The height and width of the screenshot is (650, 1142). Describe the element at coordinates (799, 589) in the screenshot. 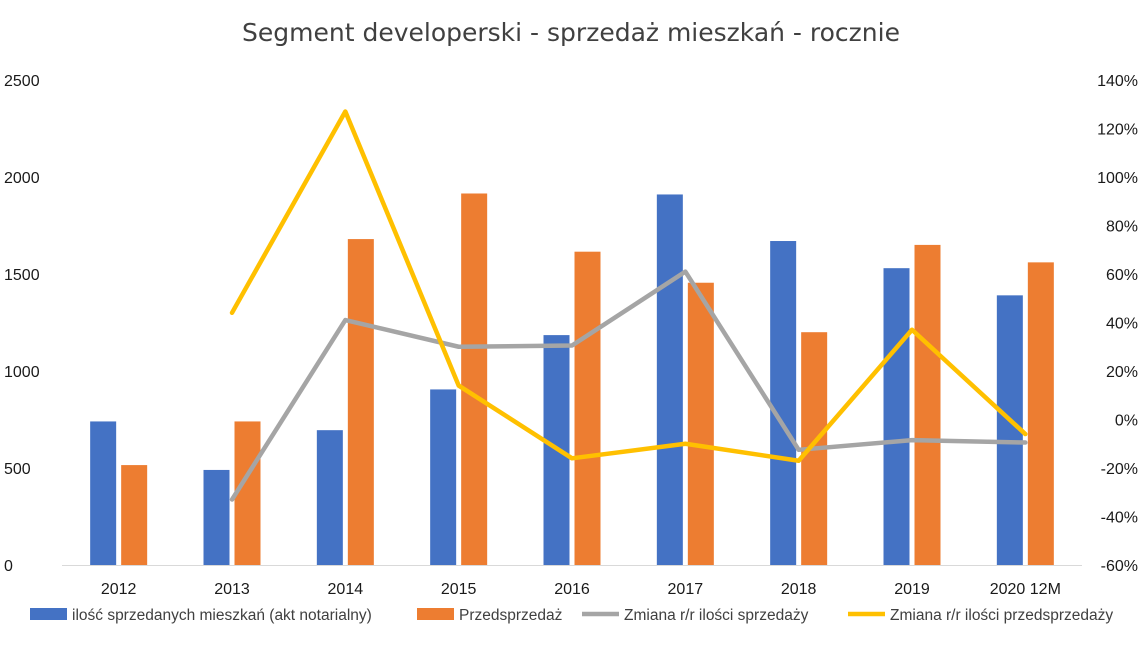

I see `x-tick-label: 2018` at that location.